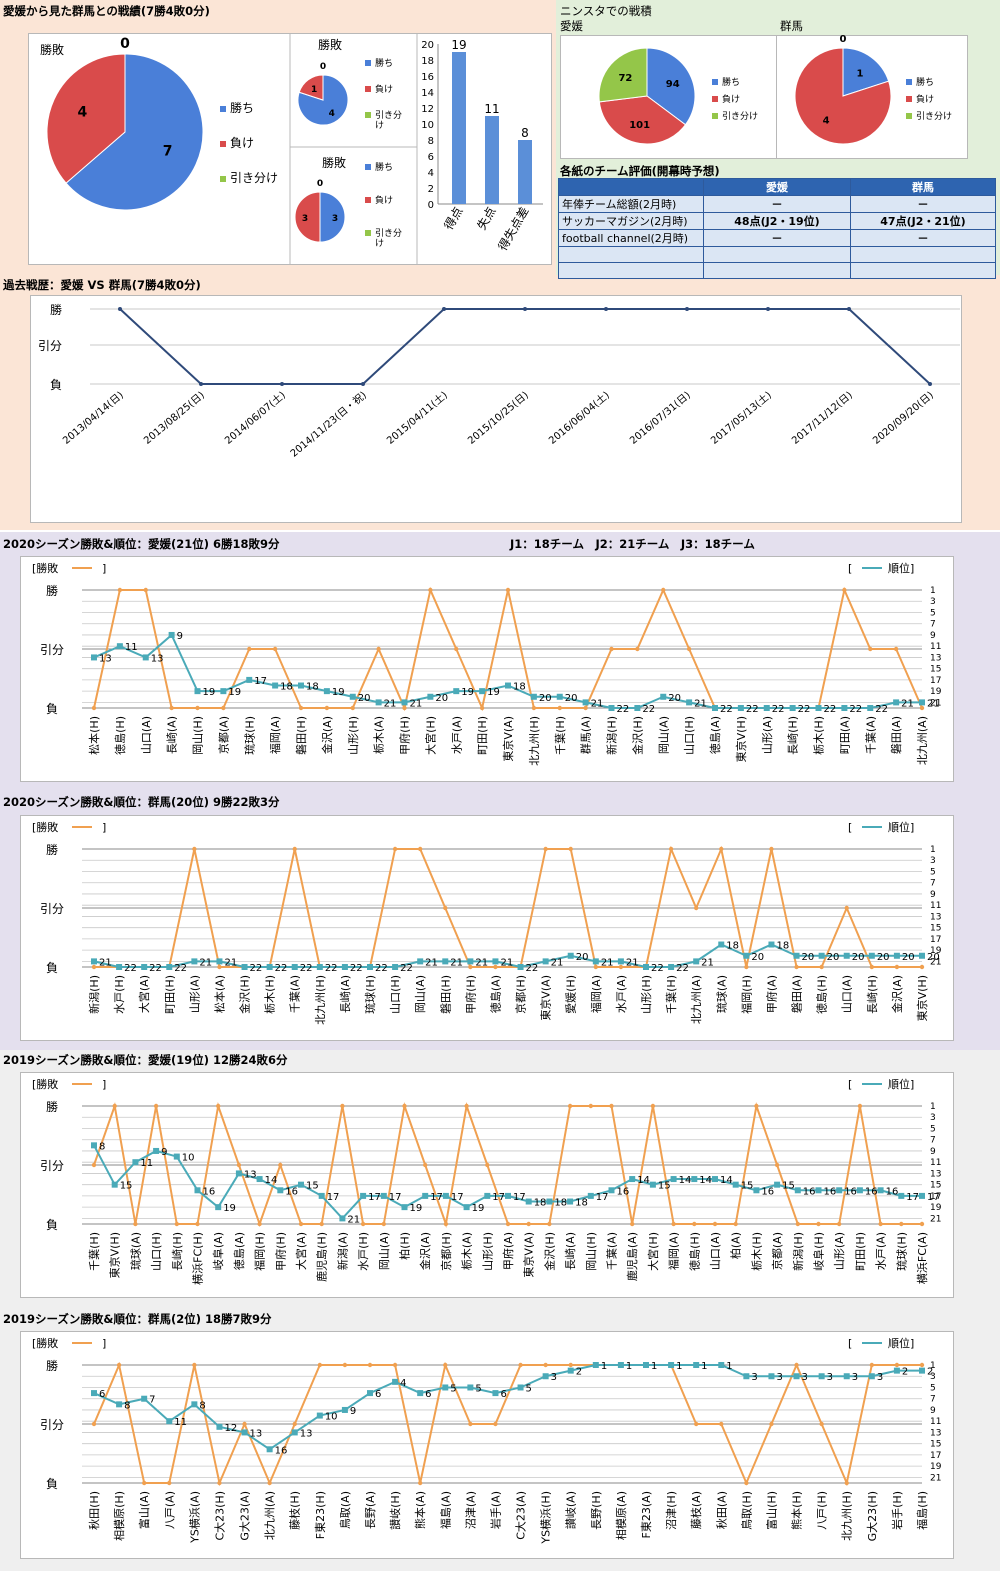 This screenshot has height=1571, width=1000. What do you see at coordinates (529, 1255) in the screenshot?
I see `match-label: 東京V(A)` at bounding box center [529, 1255].